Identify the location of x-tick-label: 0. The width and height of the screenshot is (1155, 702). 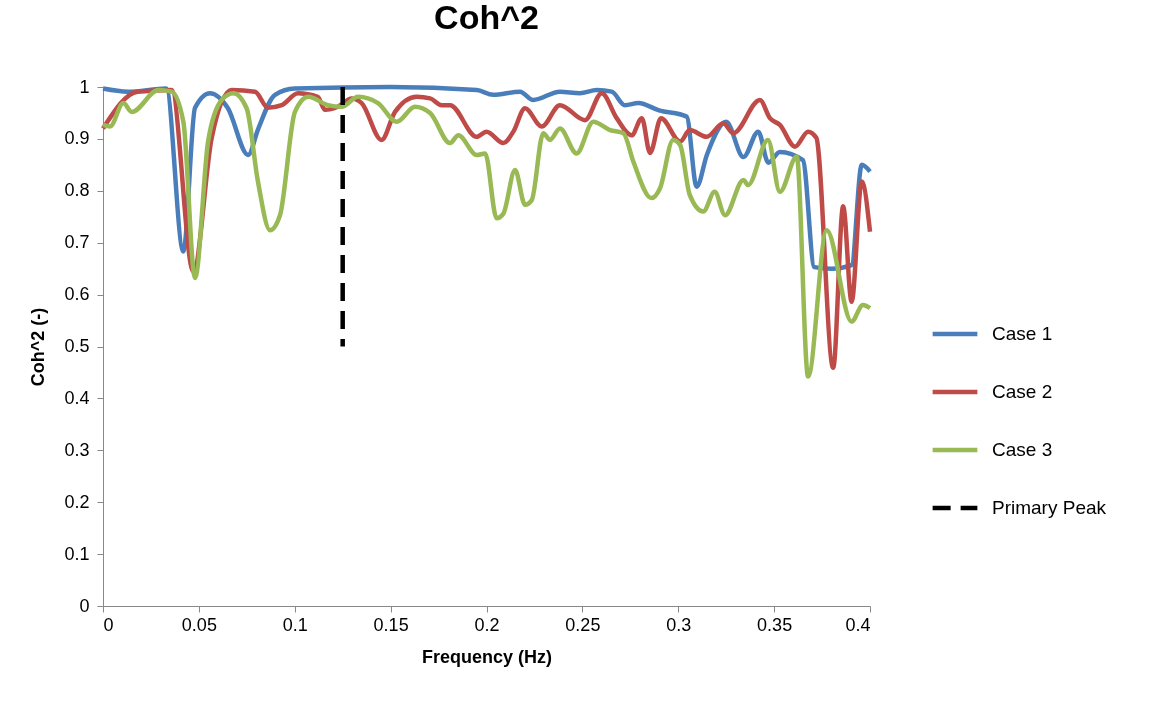
(108, 624).